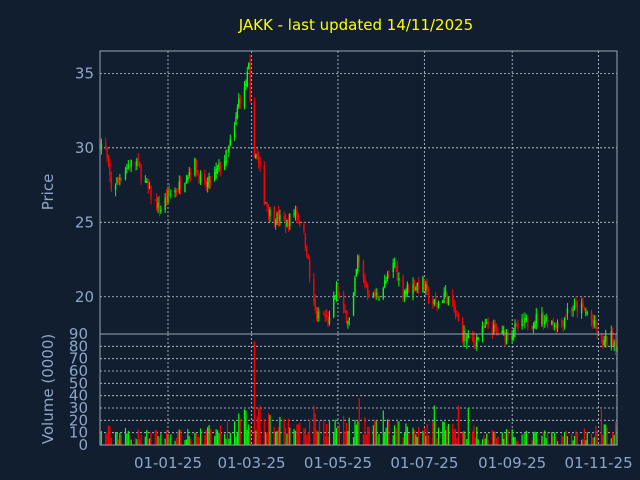  I want to click on volume-axis-label: Volume (0000), so click(48, 389).